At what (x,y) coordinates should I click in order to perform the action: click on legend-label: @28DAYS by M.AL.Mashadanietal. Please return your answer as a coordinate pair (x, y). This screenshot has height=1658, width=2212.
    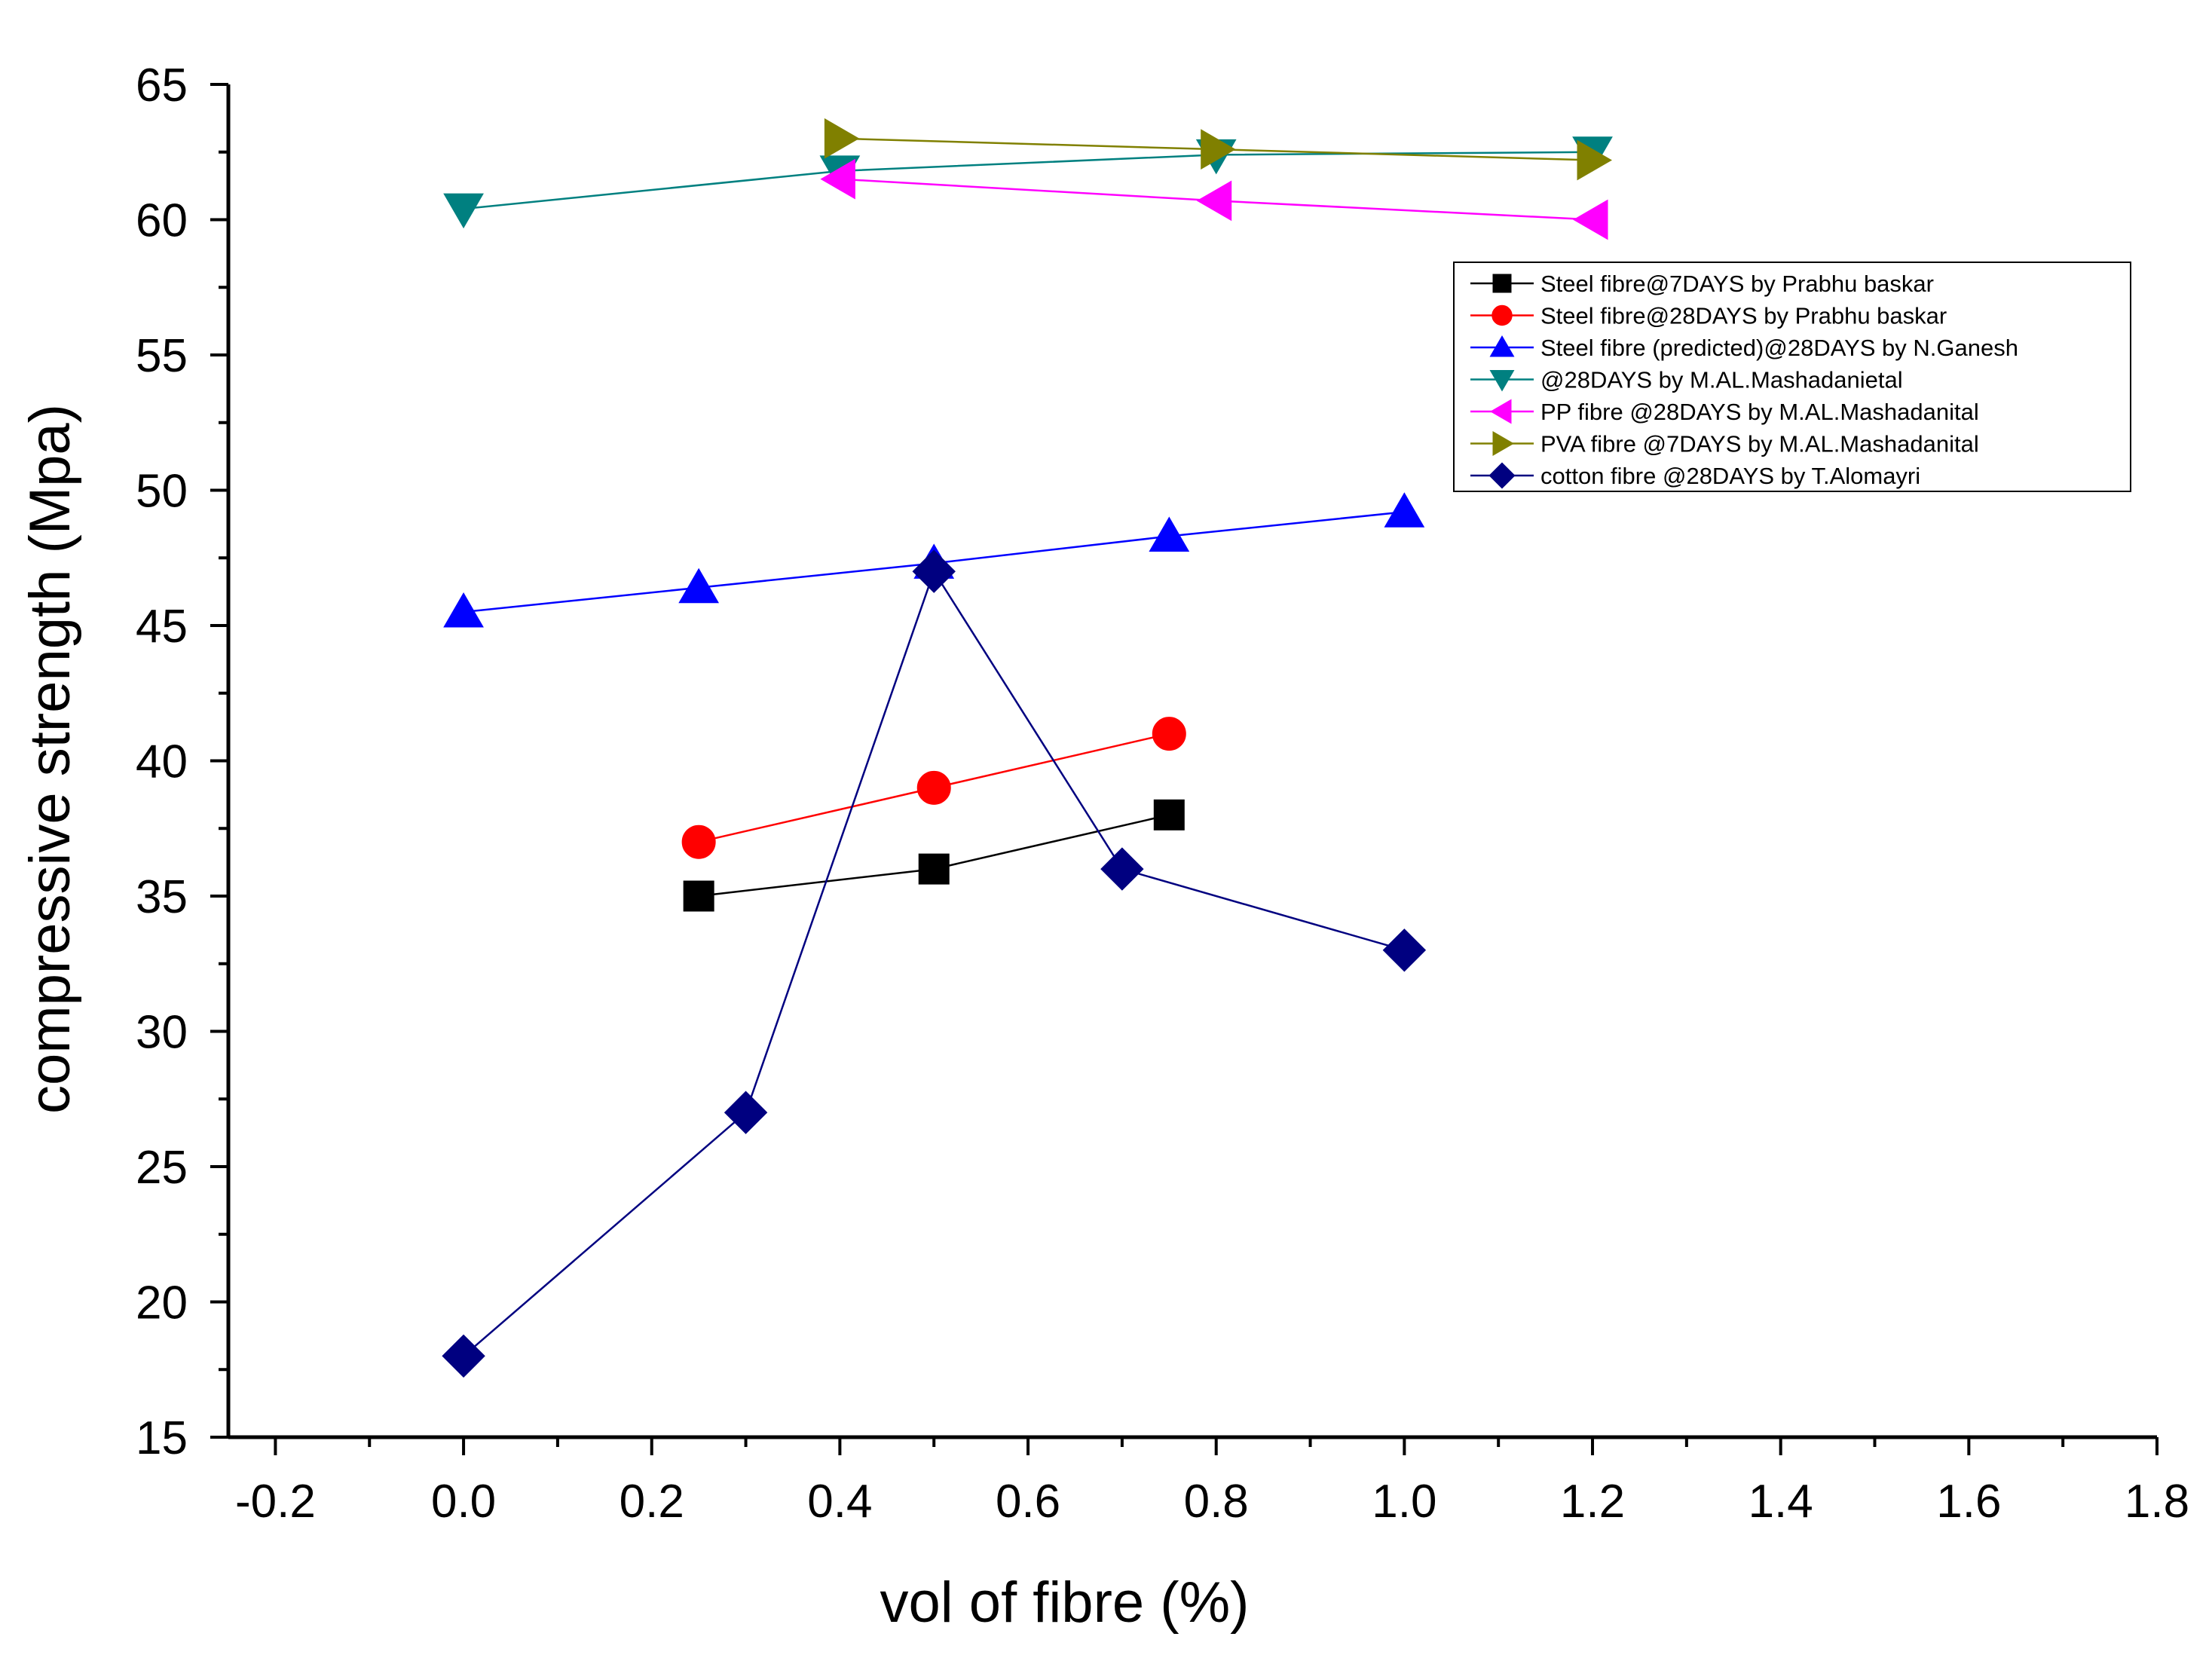
    Looking at the image, I should click on (1722, 380).